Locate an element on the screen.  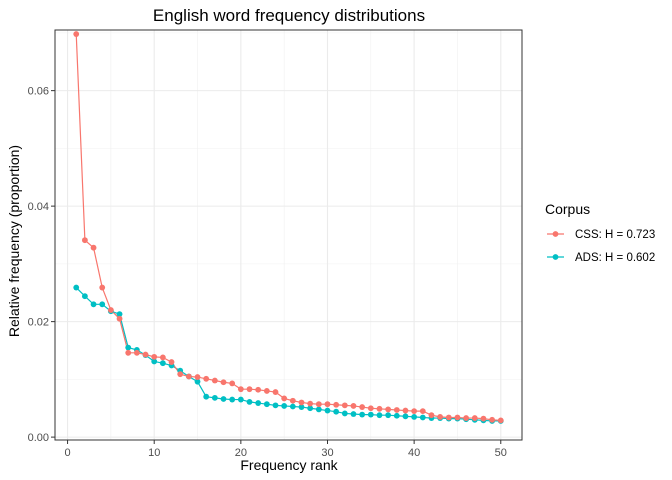
y-axis-title: Relative frequency (proportion) is located at coordinates (14, 241).